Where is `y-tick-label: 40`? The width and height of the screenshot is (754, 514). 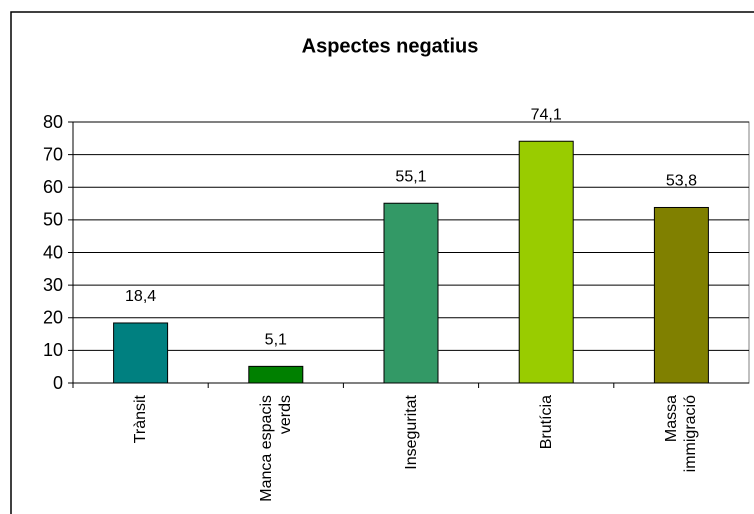
y-tick-label: 40 is located at coordinates (53, 252).